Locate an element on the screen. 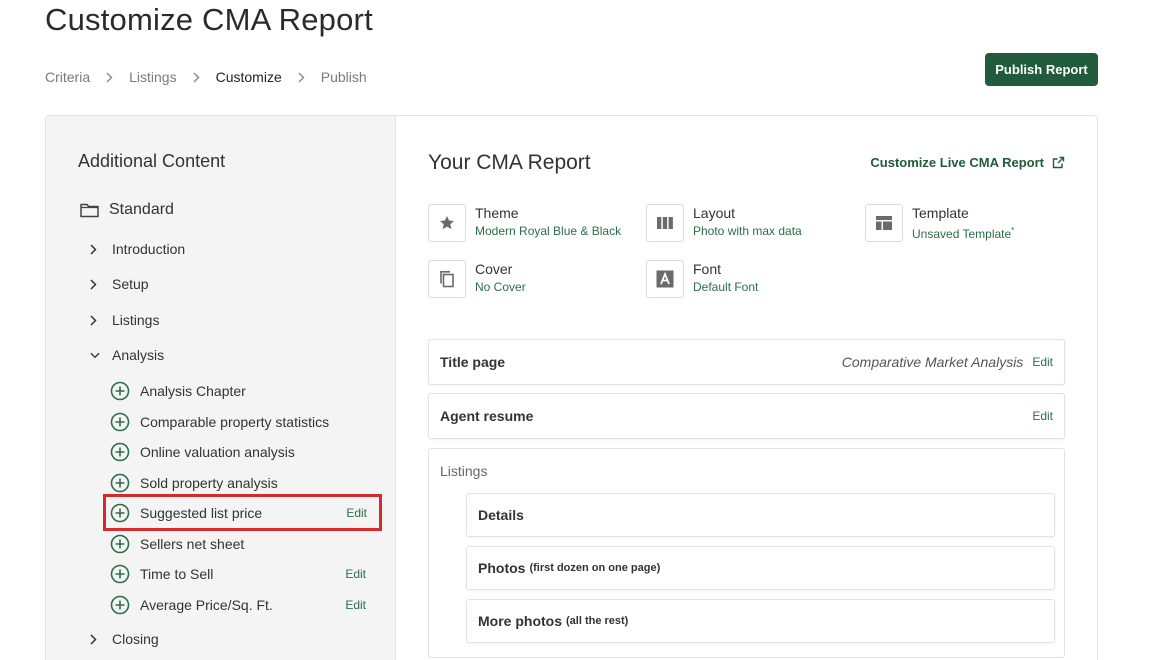 The width and height of the screenshot is (1150, 660). breadcrumb-publish: Publish is located at coordinates (343, 77).